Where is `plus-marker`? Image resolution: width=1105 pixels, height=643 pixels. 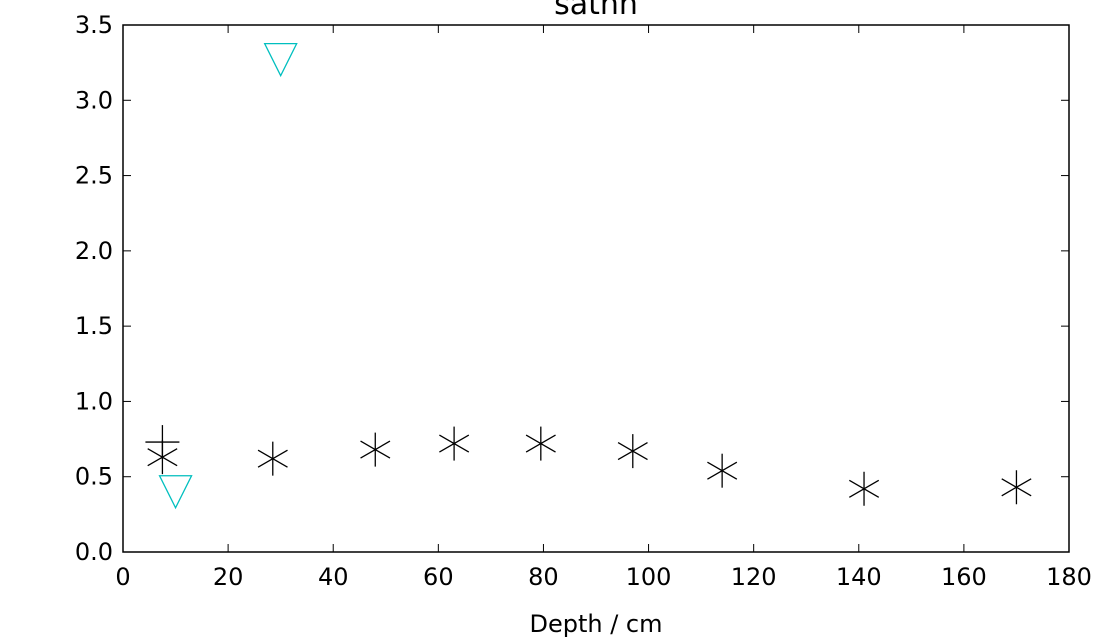
plus-marker is located at coordinates (162, 442).